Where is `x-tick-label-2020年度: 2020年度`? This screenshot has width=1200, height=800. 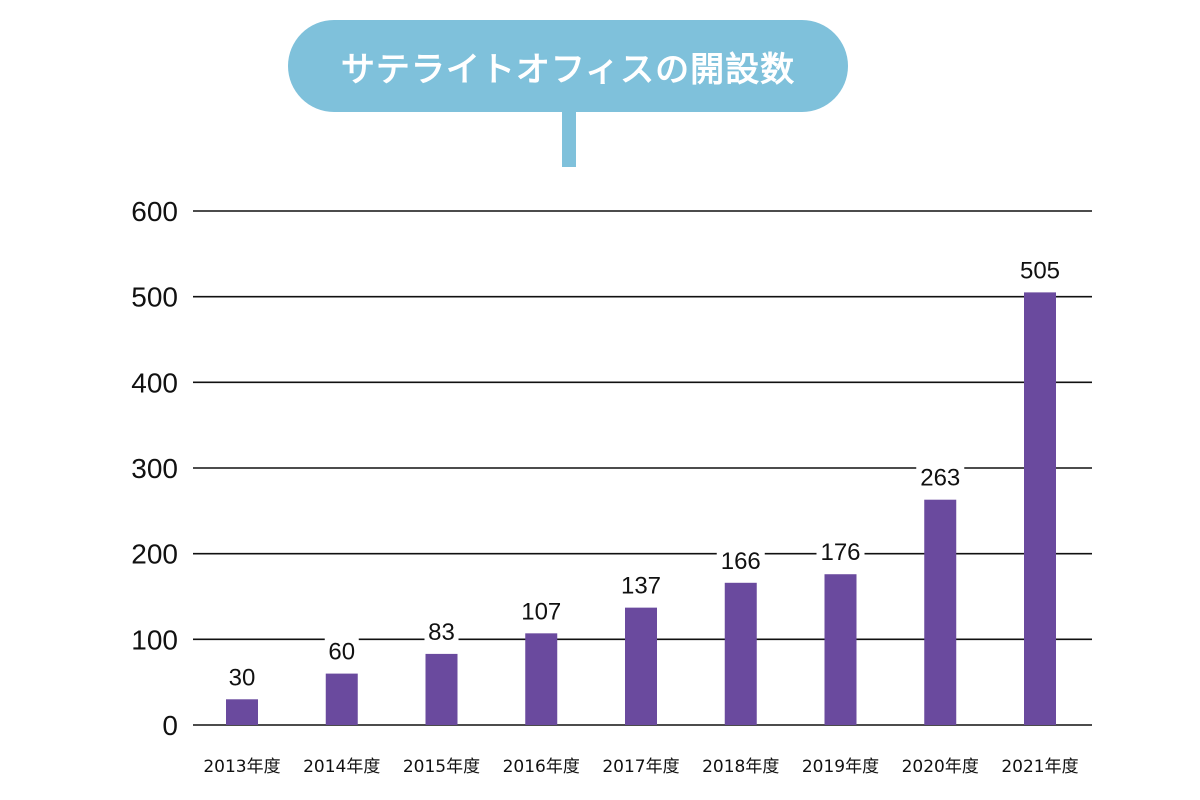 x-tick-label-2020年度: 2020年度 is located at coordinates (940, 767).